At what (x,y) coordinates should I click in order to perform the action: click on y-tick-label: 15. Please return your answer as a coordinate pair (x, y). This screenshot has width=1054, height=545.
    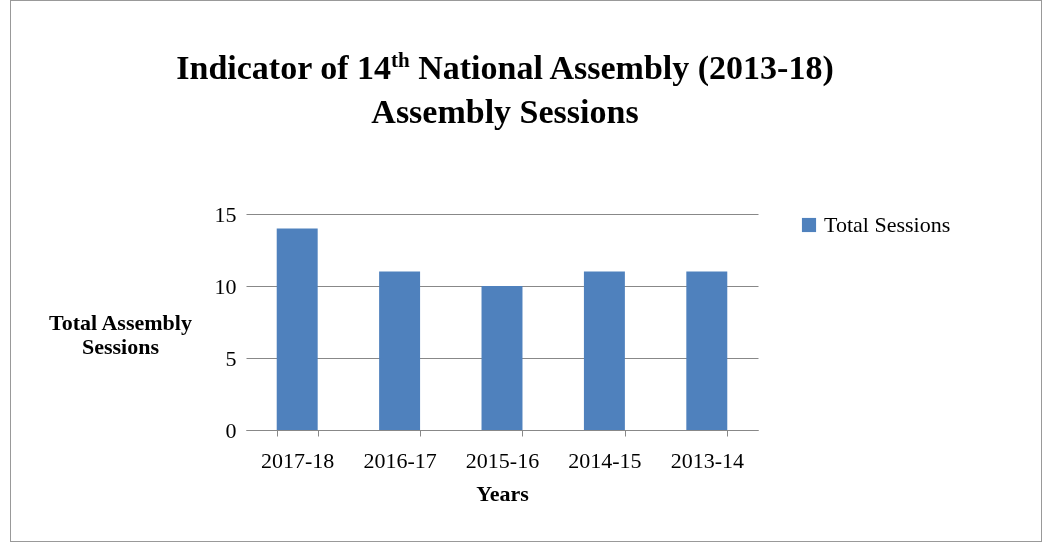
    Looking at the image, I should click on (225, 214).